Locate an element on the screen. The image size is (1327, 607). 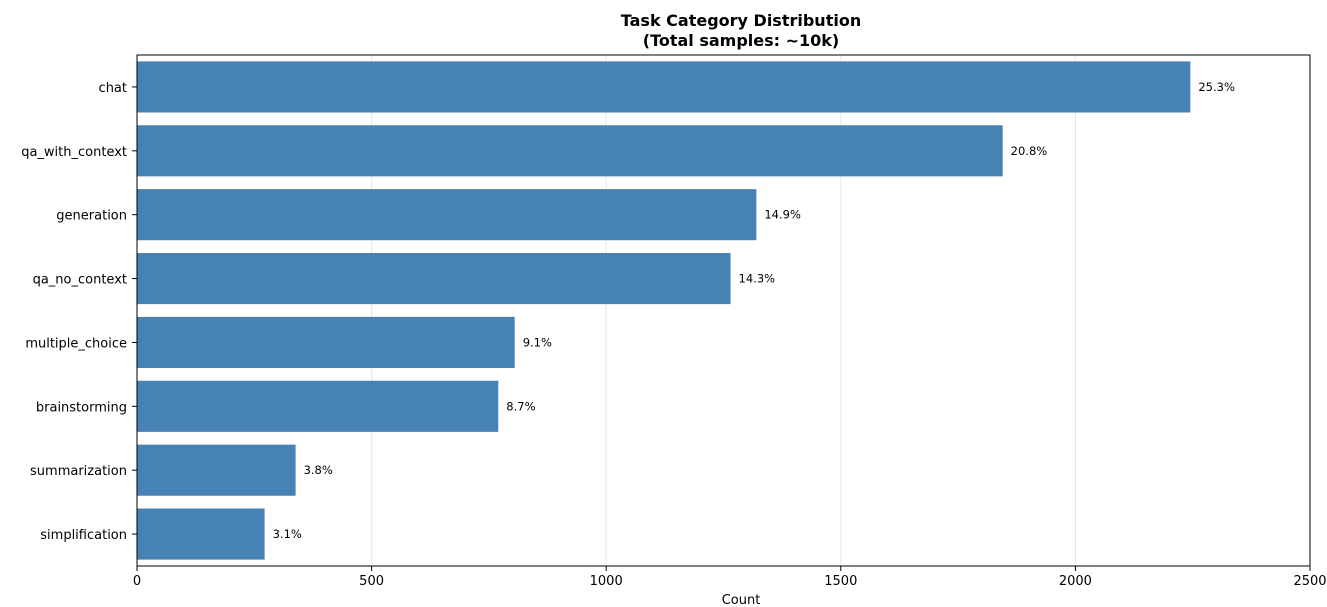
data-label: 8.7% is located at coordinates (520, 406).